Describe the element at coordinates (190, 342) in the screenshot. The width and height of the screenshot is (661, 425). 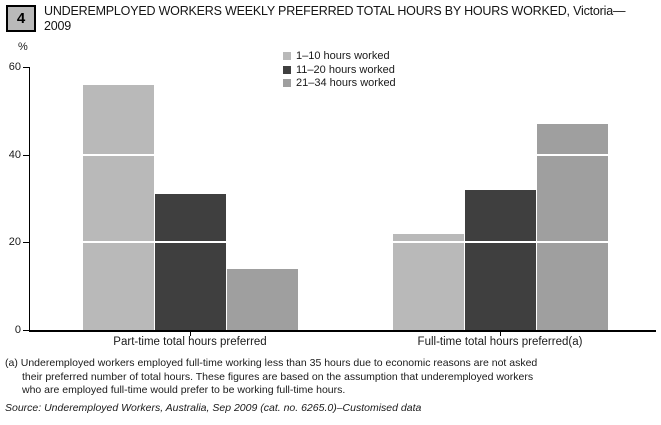
I see `category-label-part-time: Part-time total hours preferred` at that location.